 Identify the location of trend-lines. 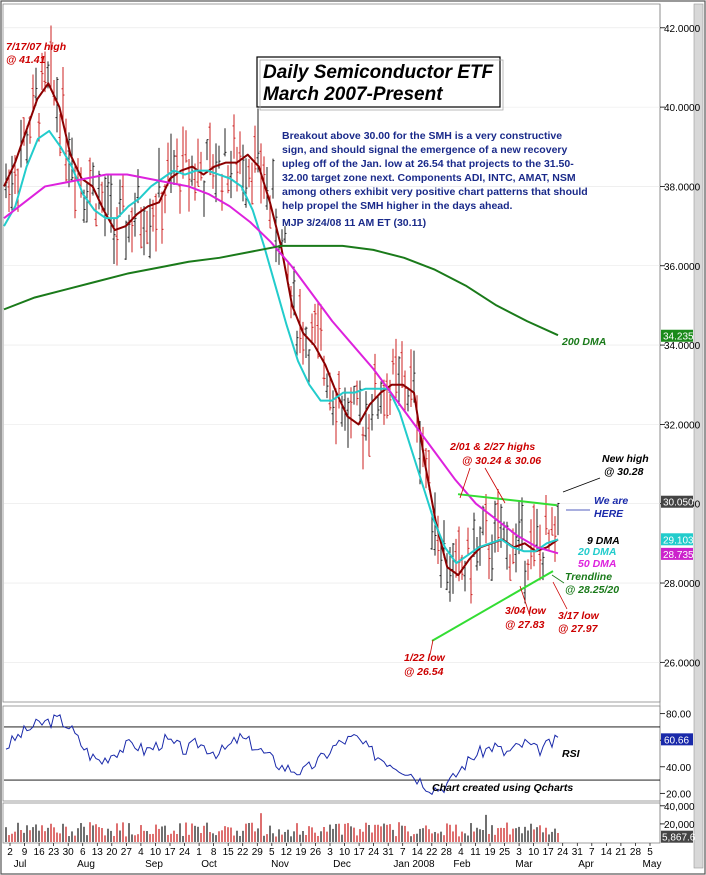
(494, 567).